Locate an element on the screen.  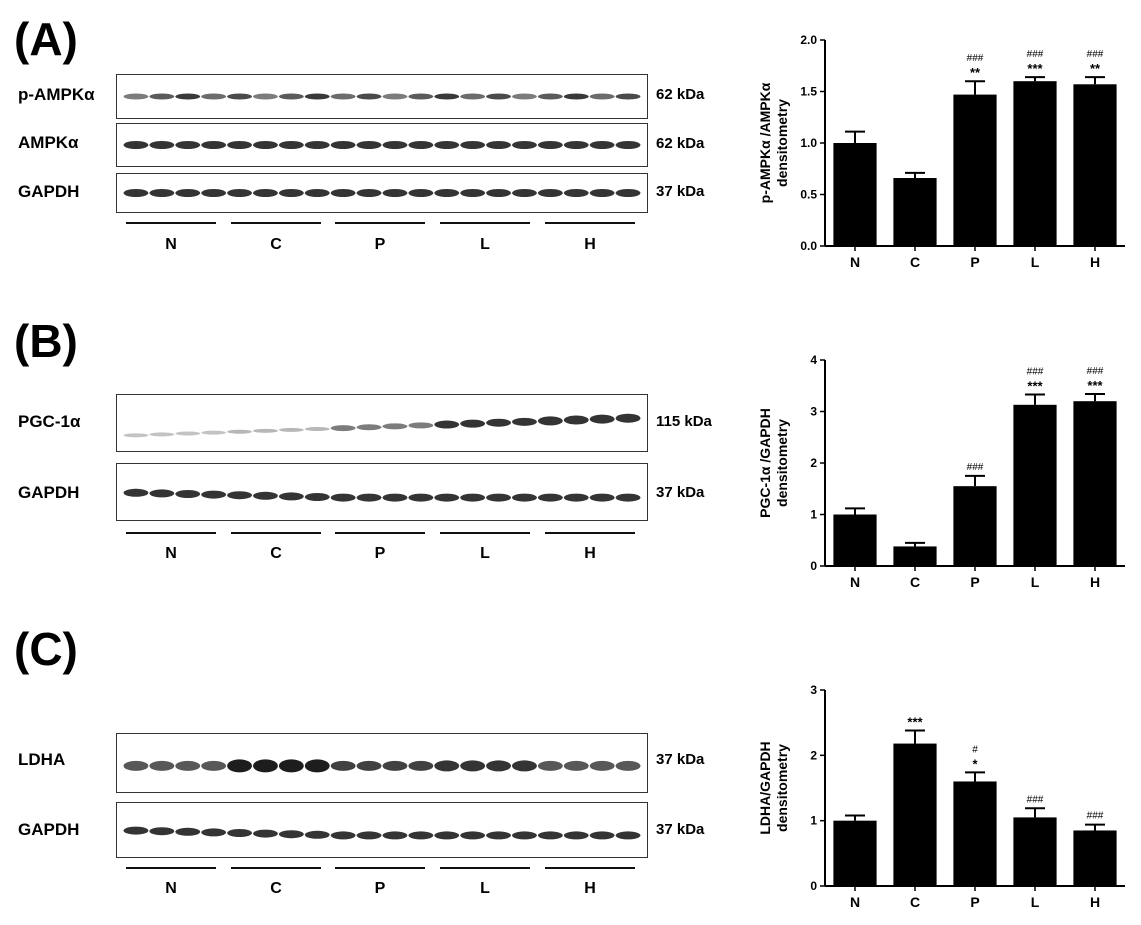
significance-hash: # is located at coordinates (975, 749).